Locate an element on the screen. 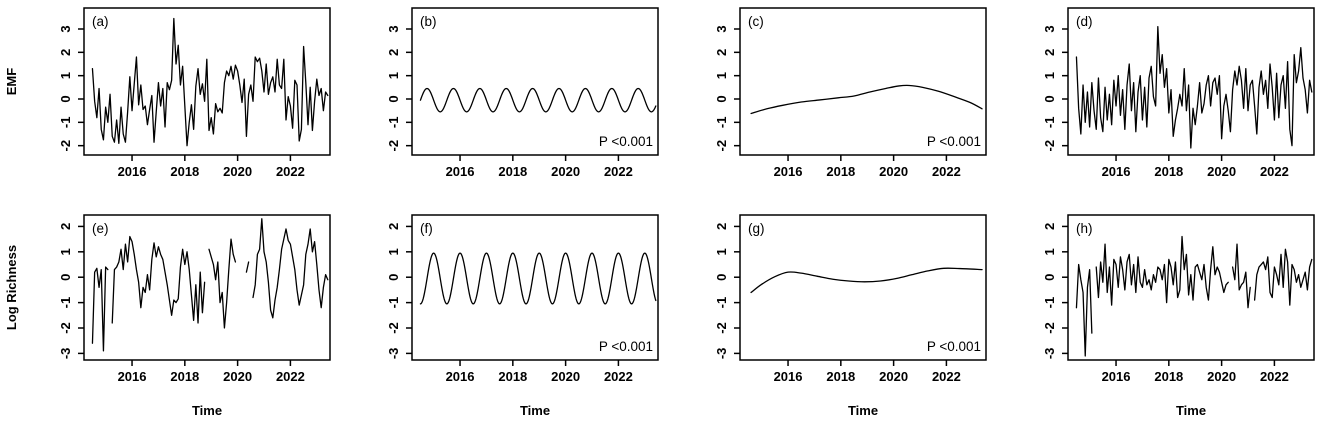  panel-c-plot: 2016 2018 2020 2022 -2 -1 0 1 2 3 (c) P <0.001 is located at coordinates (850, 93).